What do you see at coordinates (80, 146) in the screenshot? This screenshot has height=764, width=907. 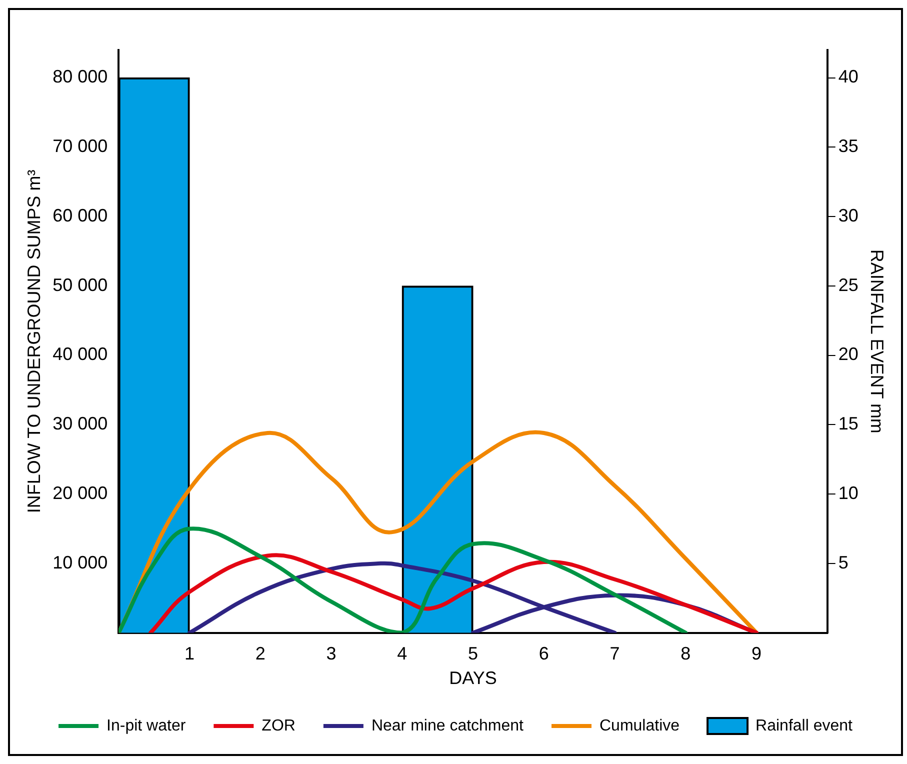 I see `y-tick-label: 70 000` at bounding box center [80, 146].